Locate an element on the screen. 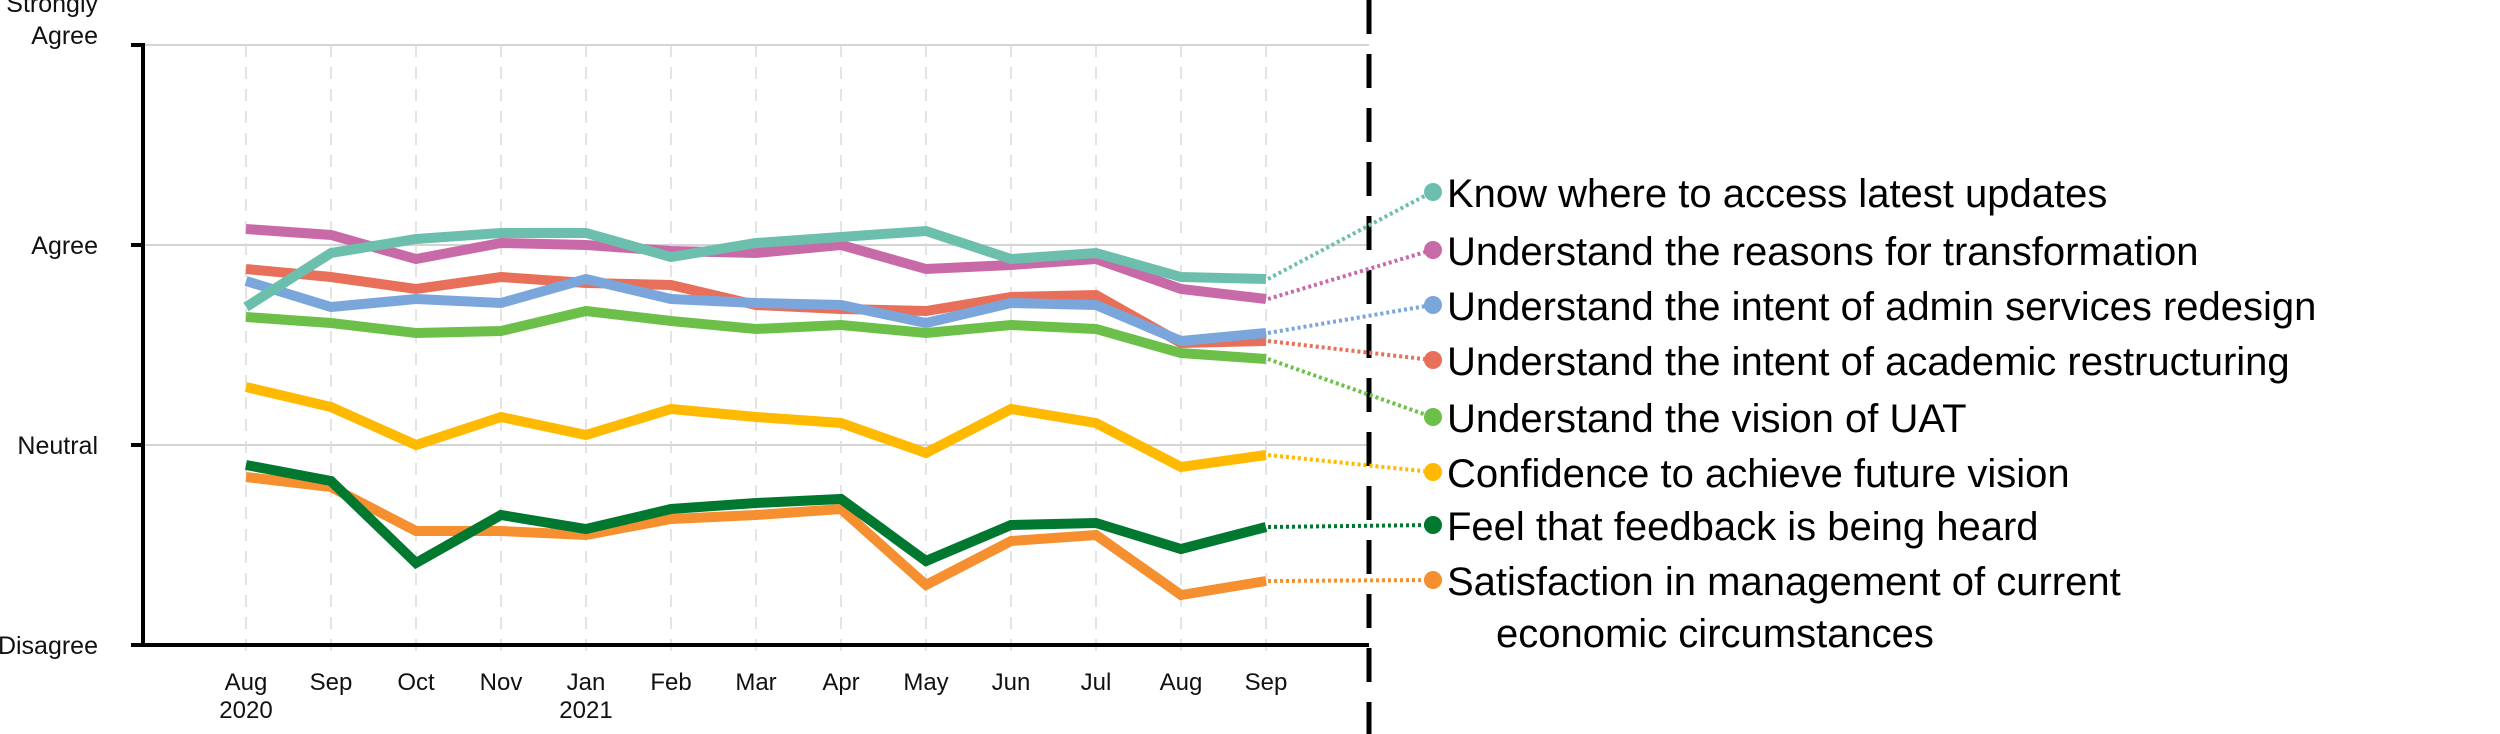 The image size is (2500, 734). legend-label: Know where to access latest updates is located at coordinates (1777, 194).